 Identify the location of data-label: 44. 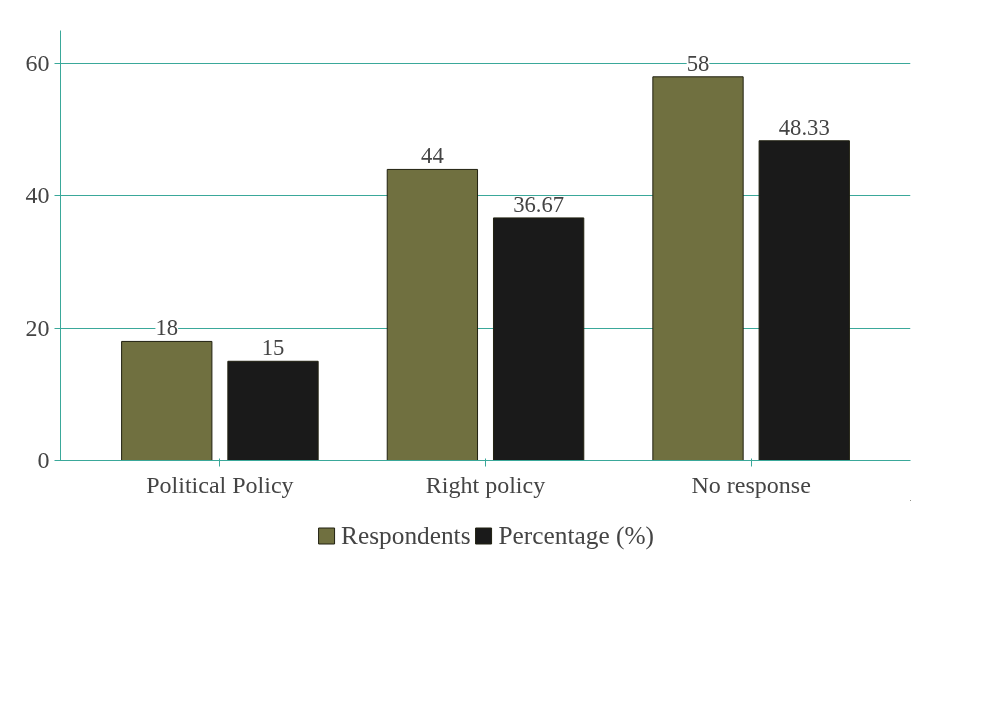
(432, 156).